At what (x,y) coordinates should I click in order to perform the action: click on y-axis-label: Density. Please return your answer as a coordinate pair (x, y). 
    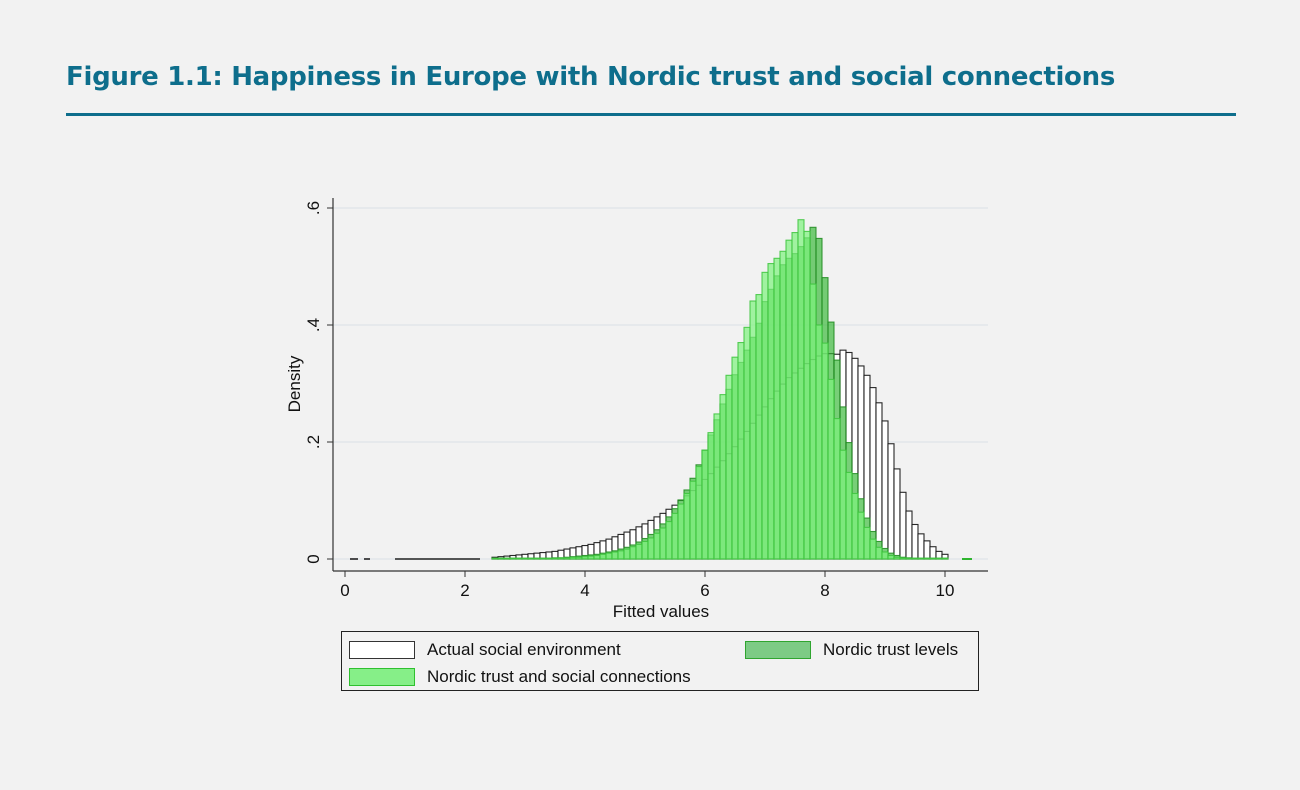
    Looking at the image, I should click on (294, 383).